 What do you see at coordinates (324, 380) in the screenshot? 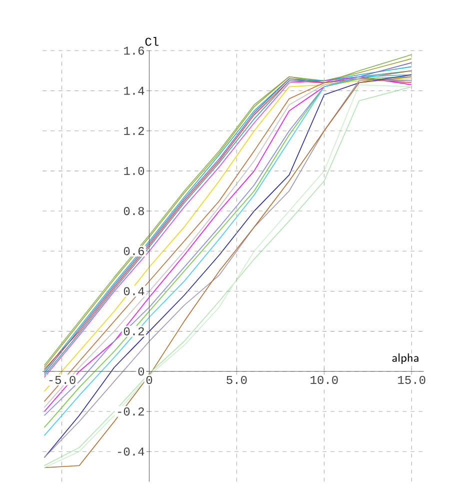
I see `x-tick-label: 10.0` at bounding box center [324, 380].